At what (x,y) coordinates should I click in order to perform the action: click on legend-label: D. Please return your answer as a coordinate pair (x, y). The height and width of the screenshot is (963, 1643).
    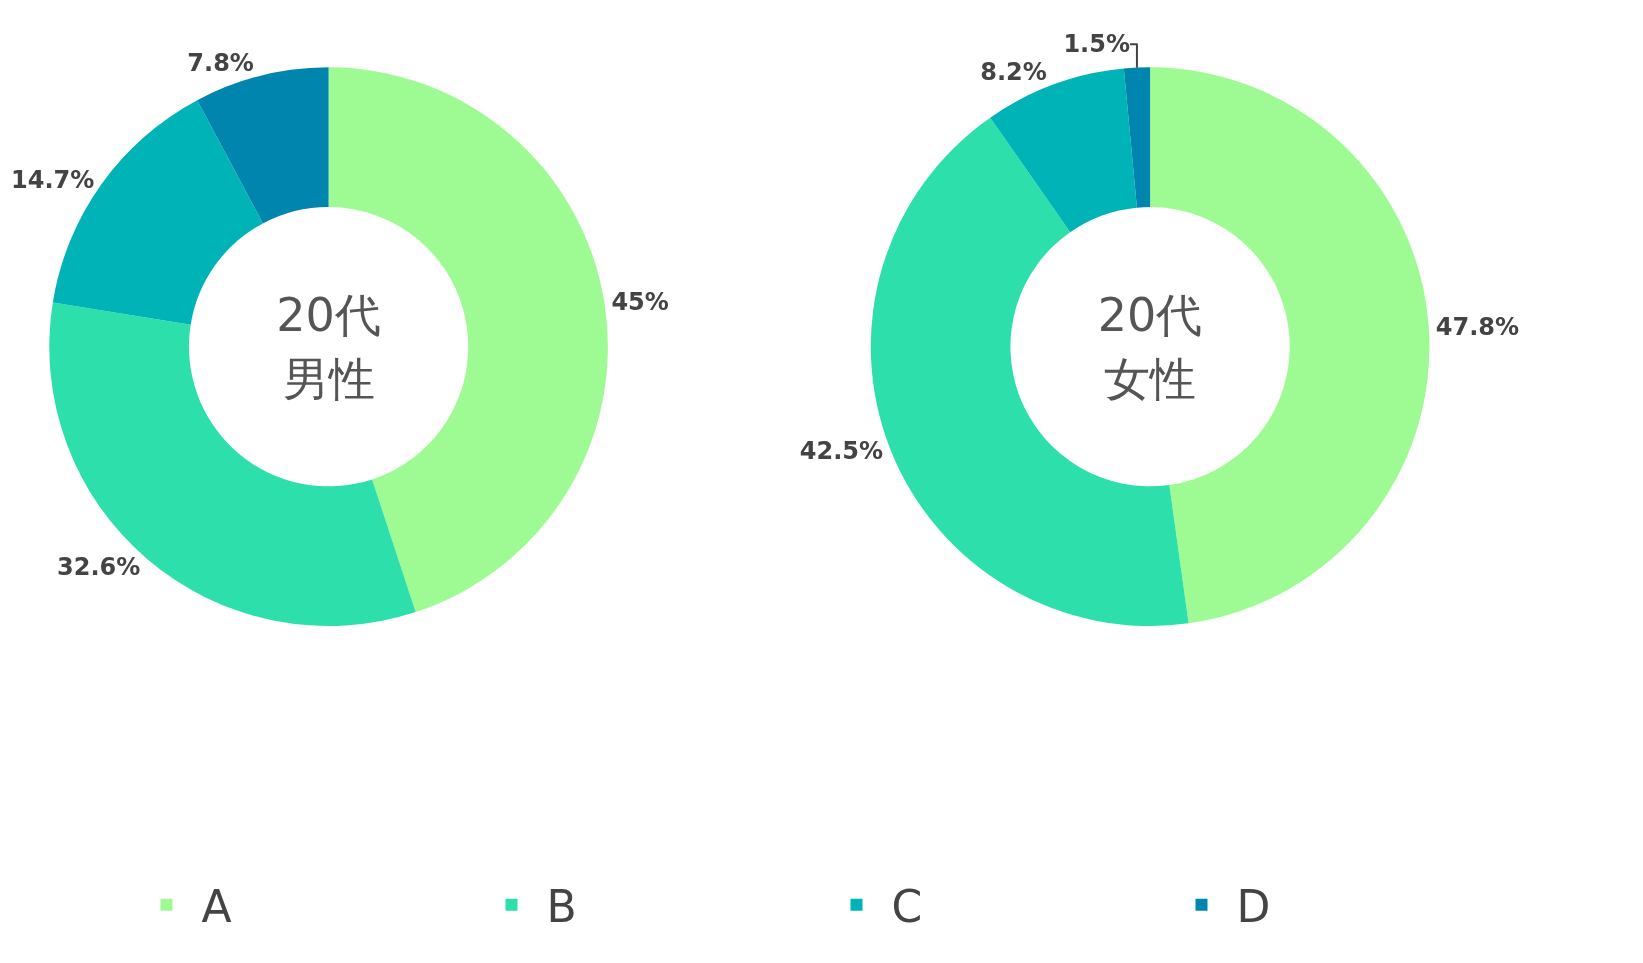
    Looking at the image, I should click on (1253, 906).